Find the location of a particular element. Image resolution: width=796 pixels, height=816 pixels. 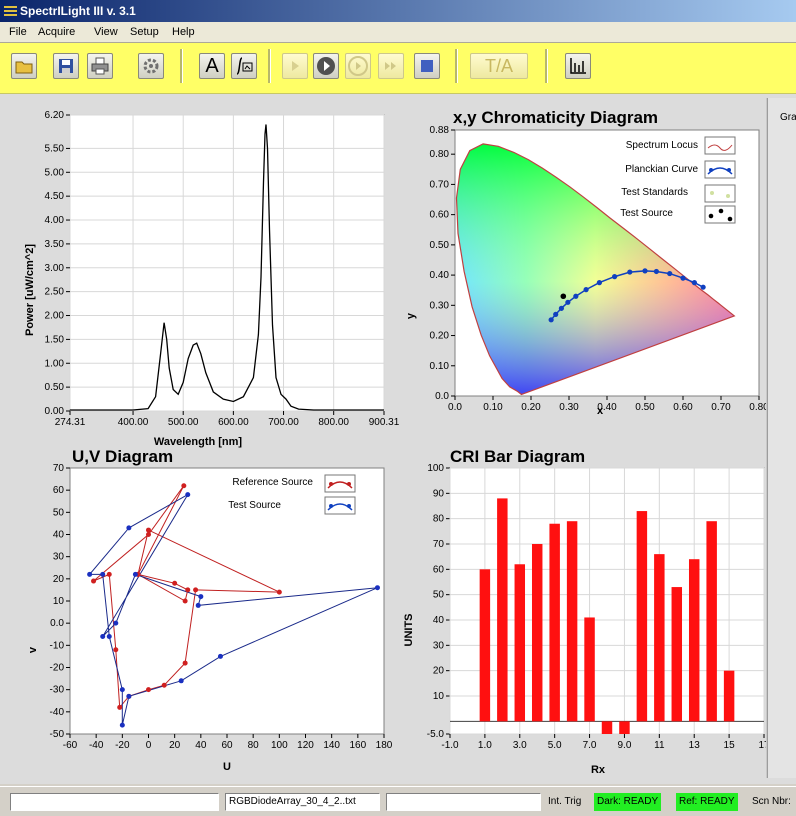

uv-x-tick-label: -20 is located at coordinates (122, 745).